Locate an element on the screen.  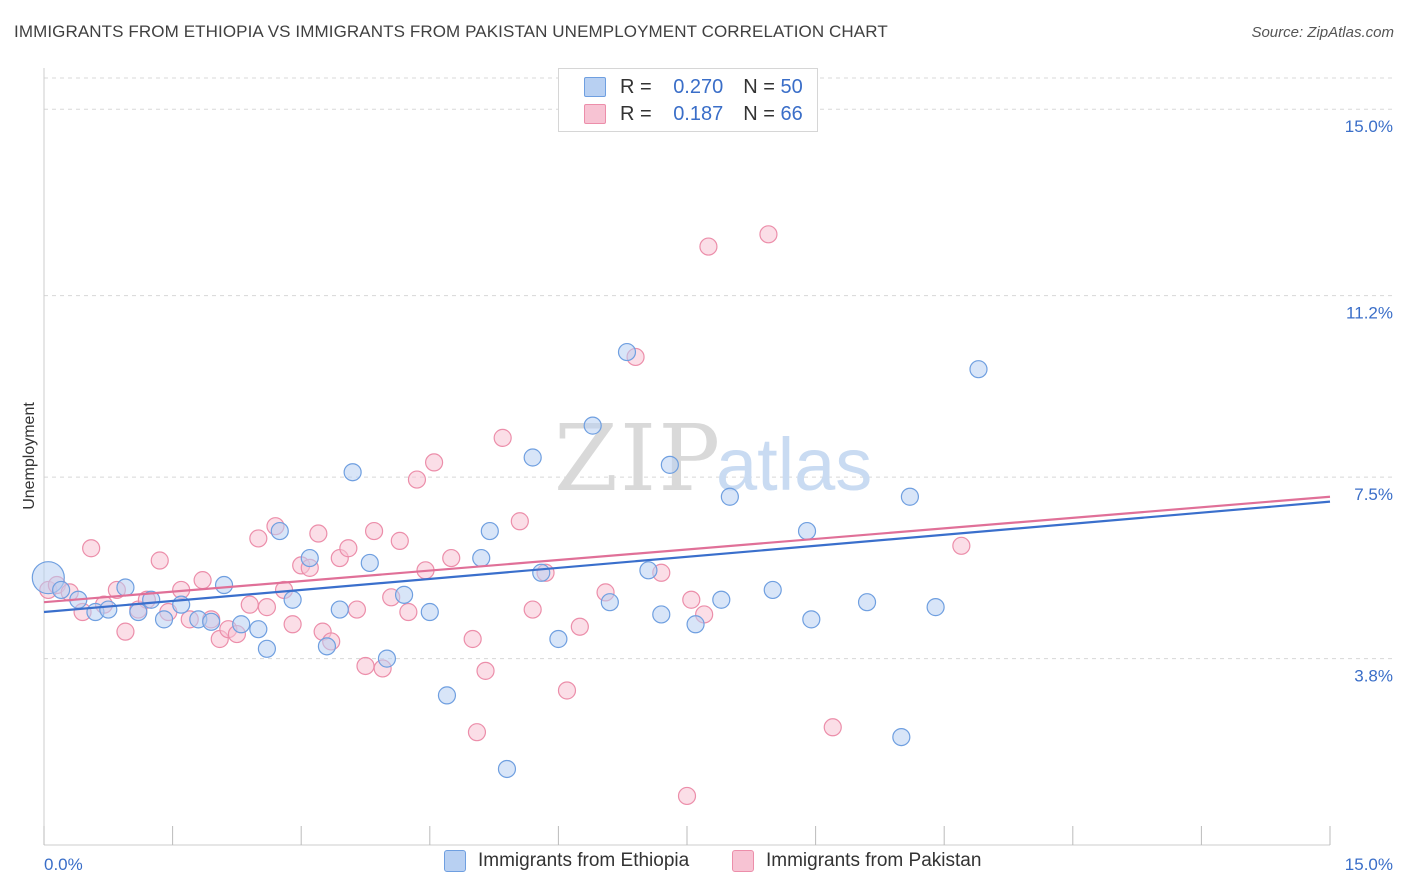
pakistan-swatch is located at coordinates (595, 114).